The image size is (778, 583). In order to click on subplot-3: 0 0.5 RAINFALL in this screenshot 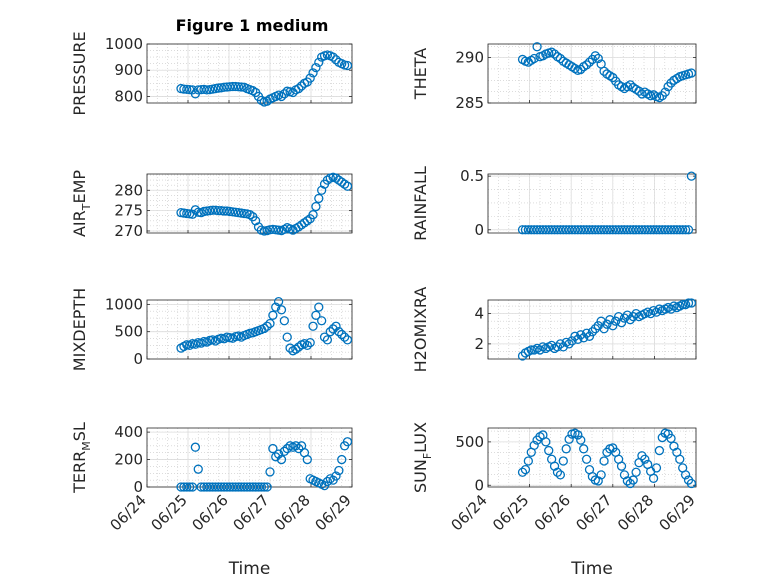, I will do `click(554, 203)`.